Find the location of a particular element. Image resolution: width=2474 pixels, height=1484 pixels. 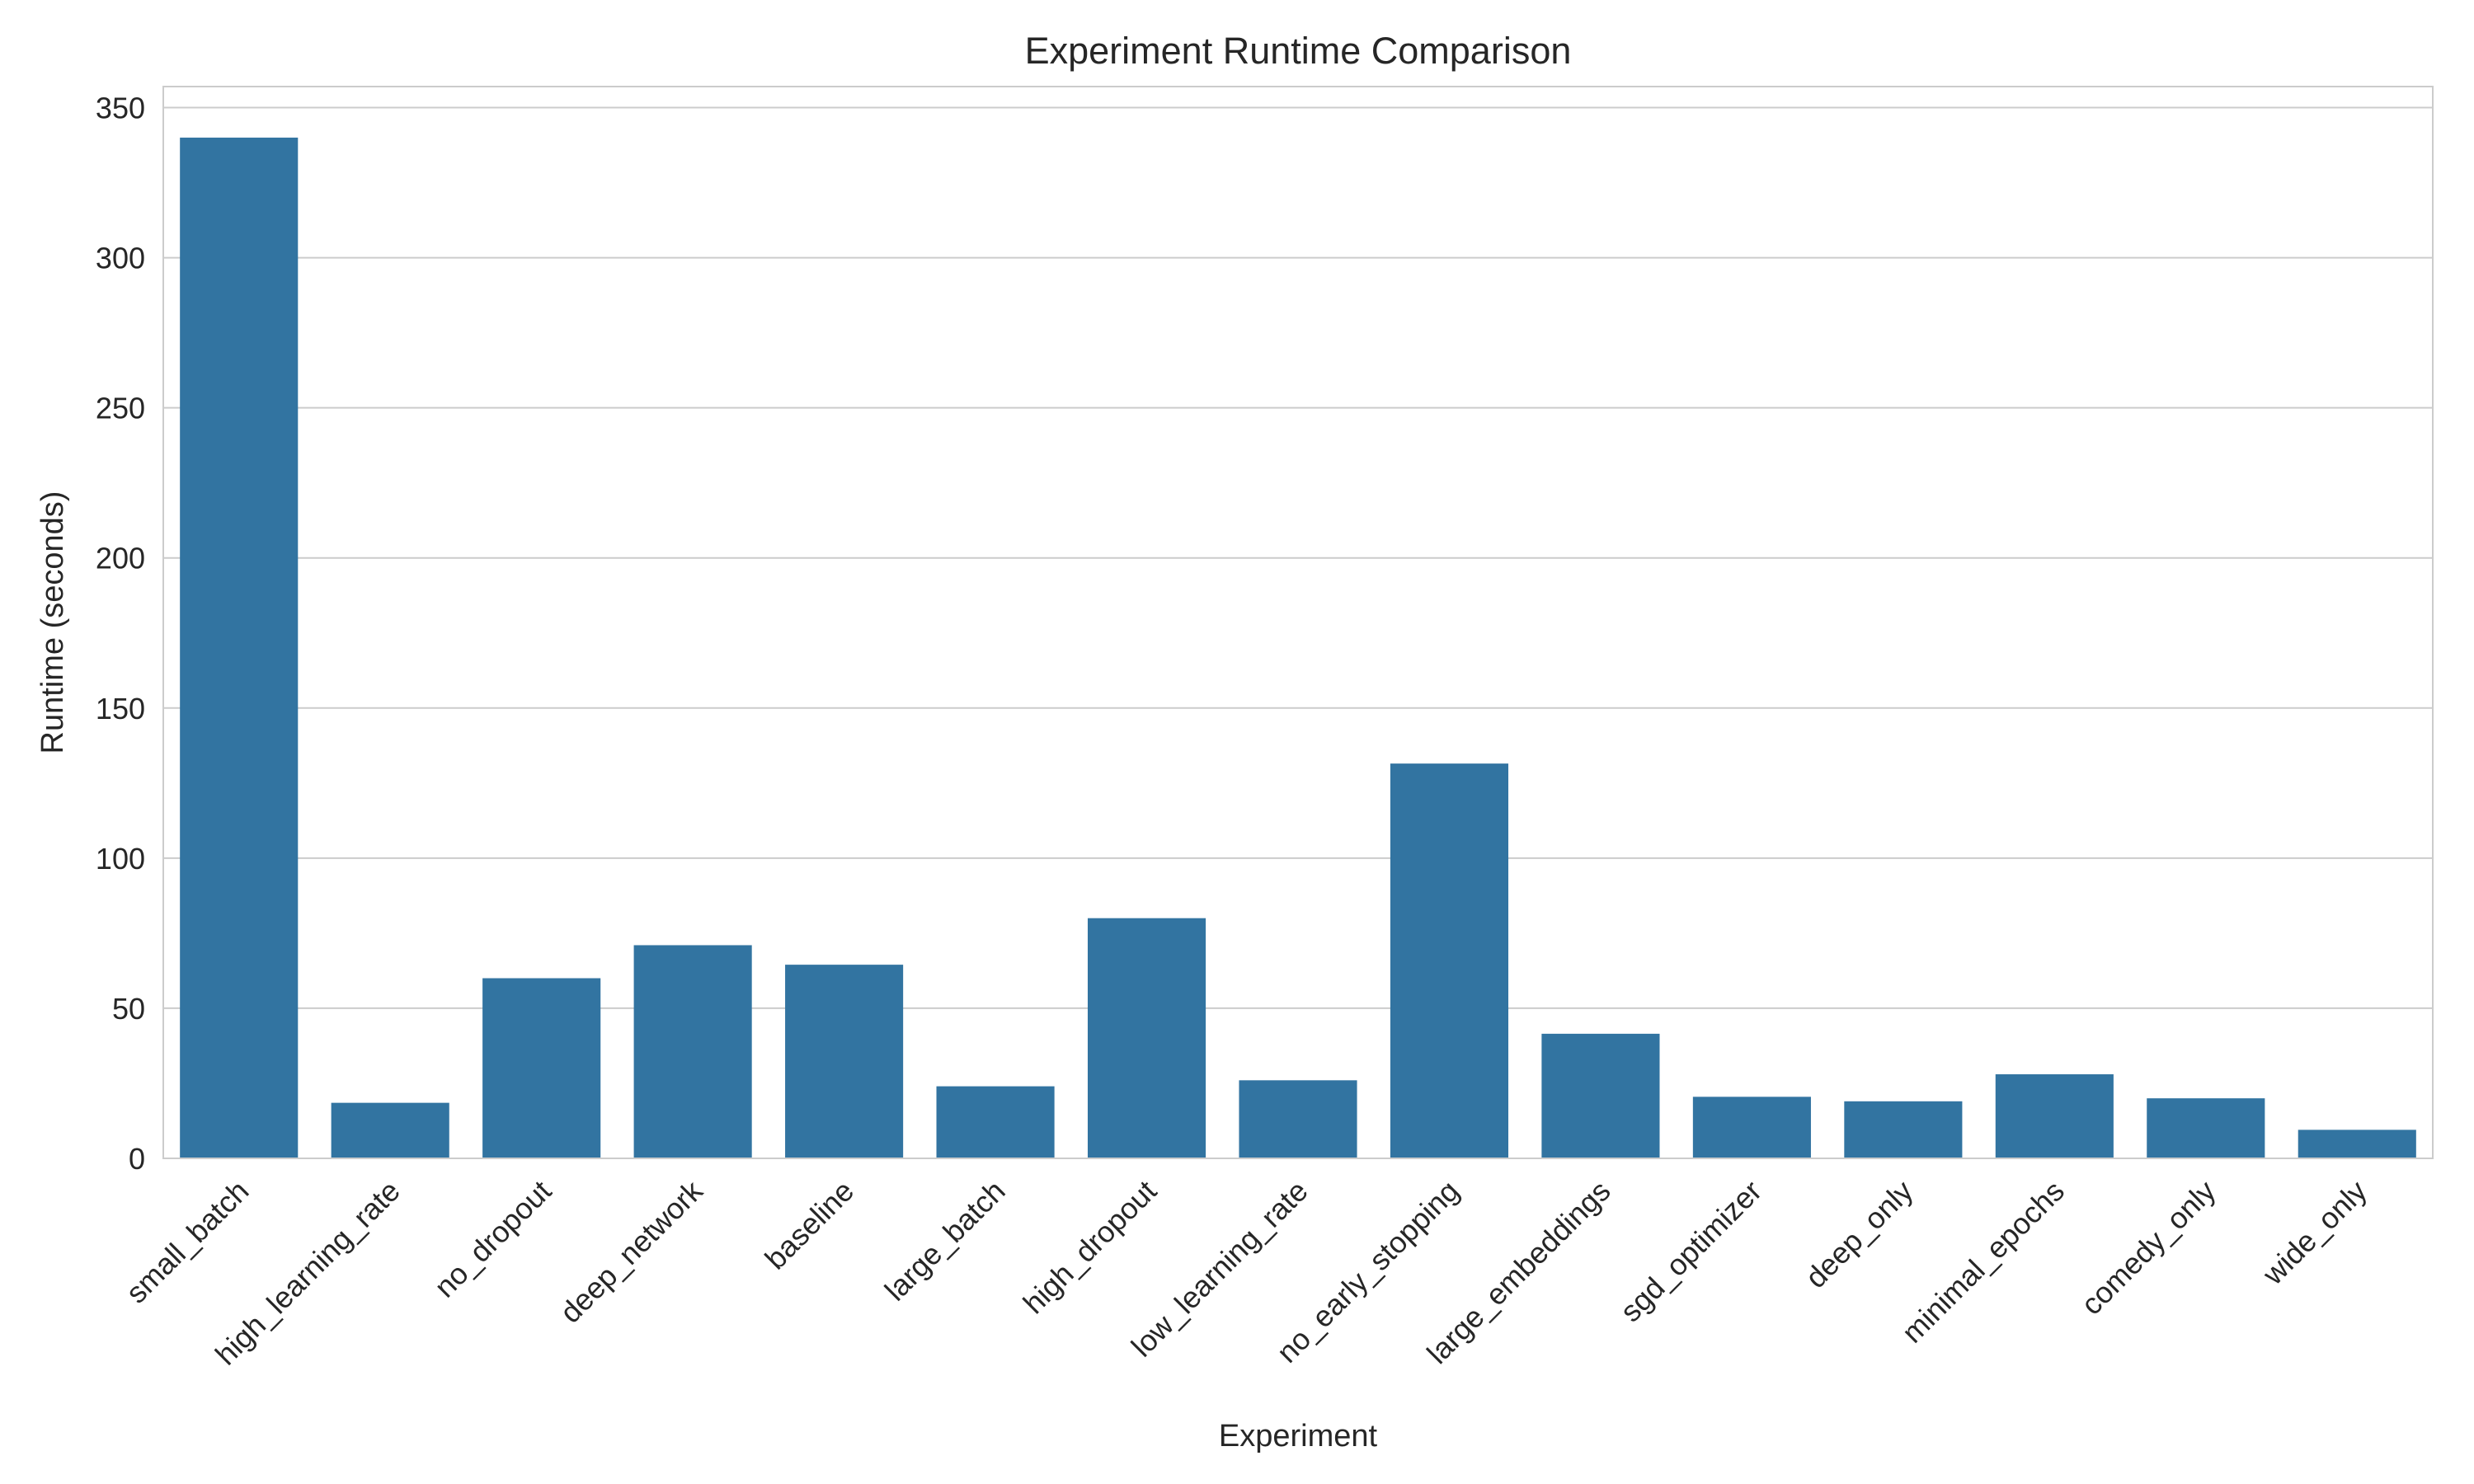

chart-title: Experiment Runtime Comparison is located at coordinates (1298, 51).